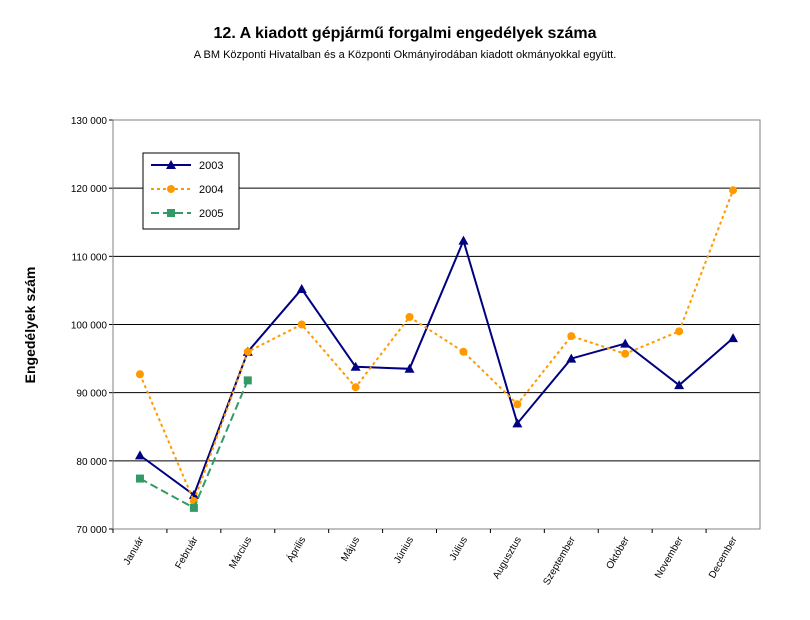 This screenshot has height=620, width=810. Describe the element at coordinates (30, 325) in the screenshot. I see `y-axis-label: Engedélyek szám` at that location.